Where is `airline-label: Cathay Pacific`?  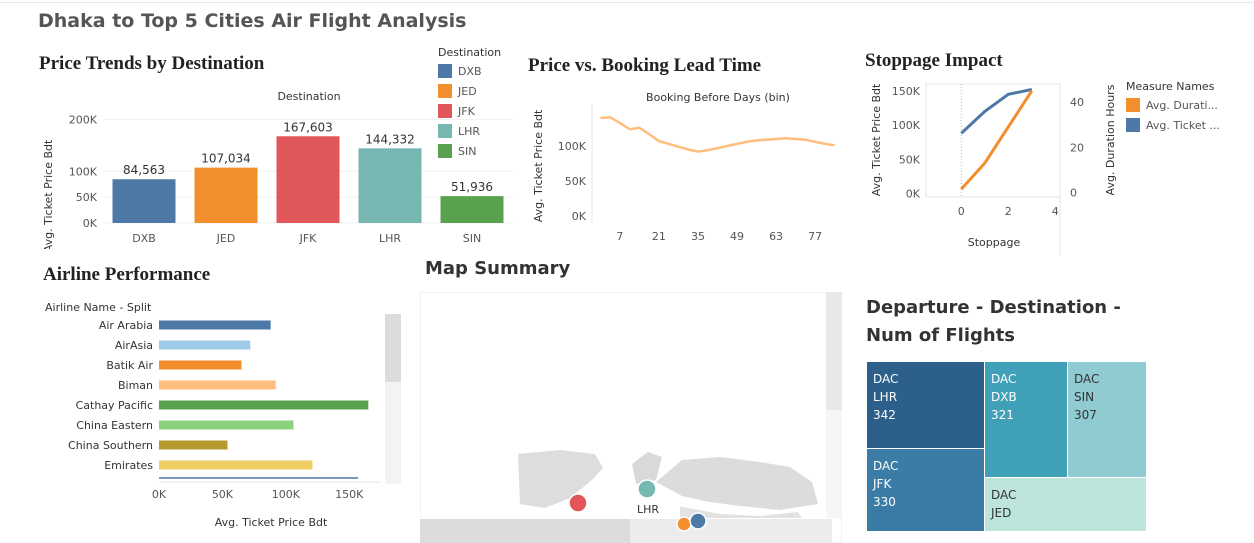
airline-label: Cathay Pacific is located at coordinates (114, 405).